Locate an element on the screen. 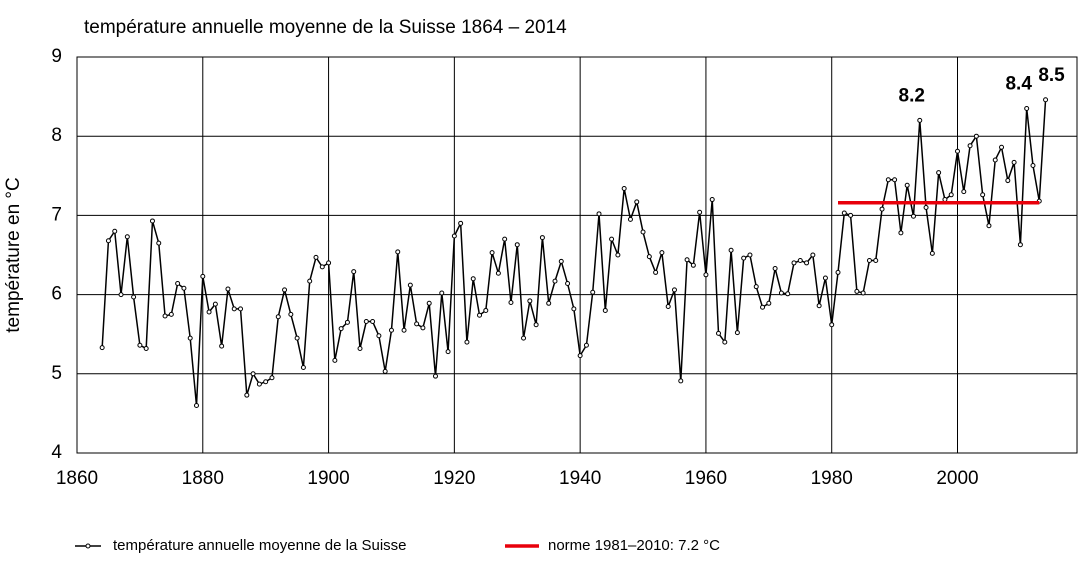 The height and width of the screenshot is (566, 1082). x-tick-label: 1920 is located at coordinates (454, 478).